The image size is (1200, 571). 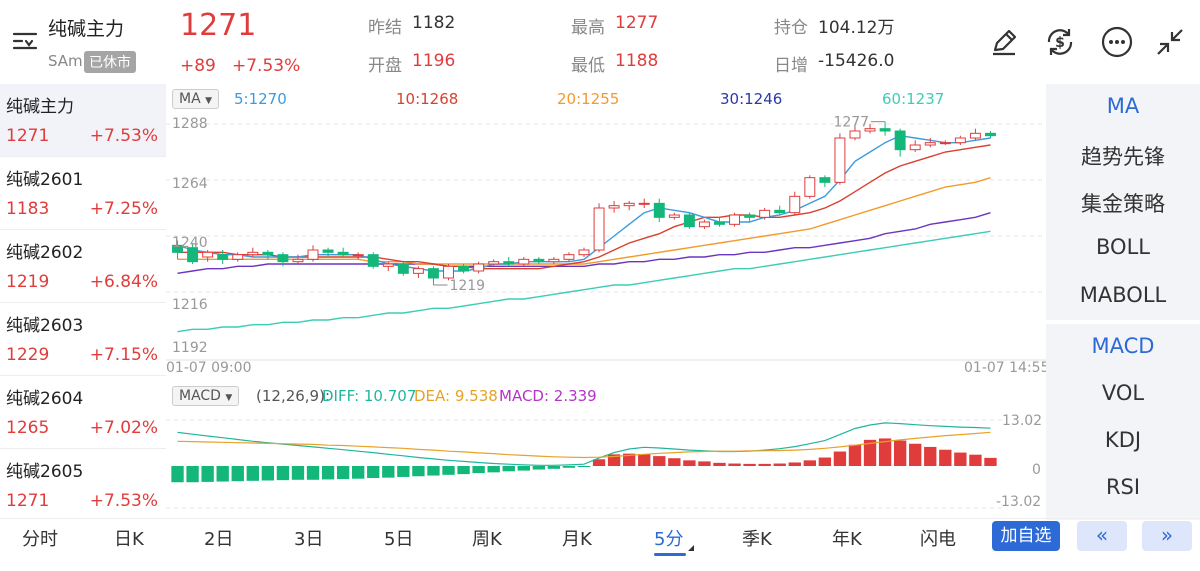 What do you see at coordinates (1123, 295) in the screenshot?
I see `indicator-maboll: MABOLL` at bounding box center [1123, 295].